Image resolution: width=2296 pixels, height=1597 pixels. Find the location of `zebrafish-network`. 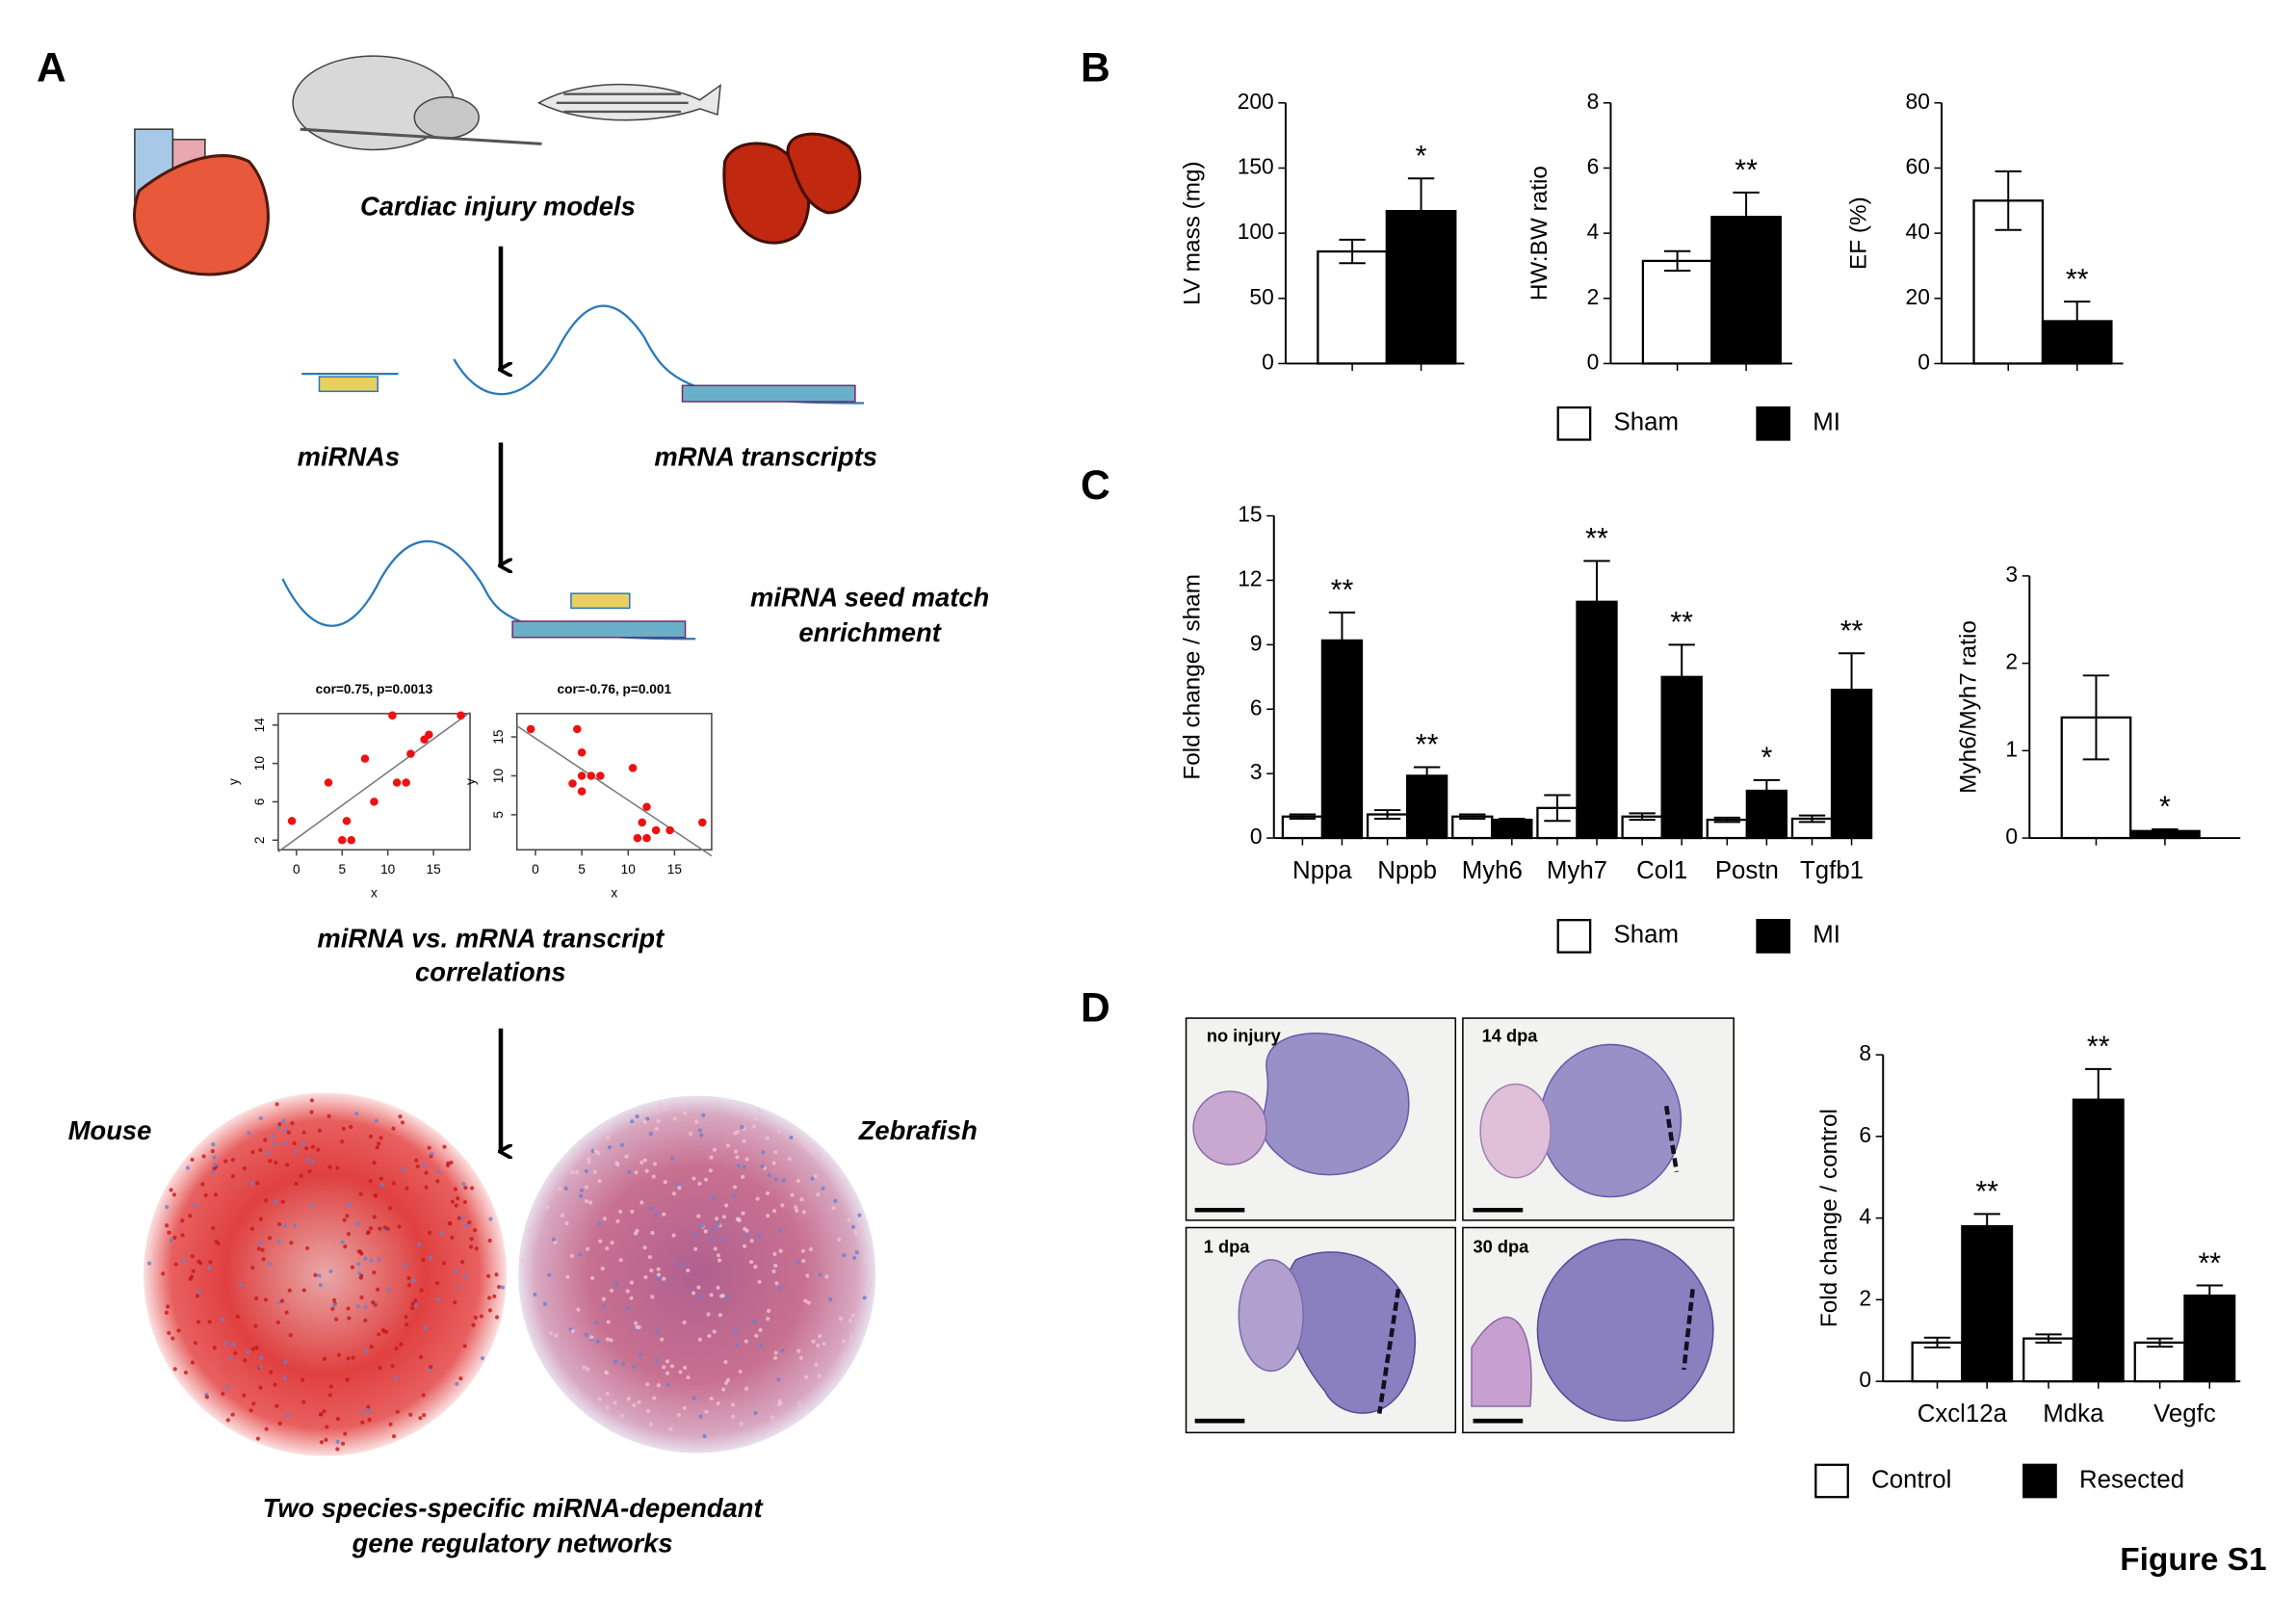

zebrafish-network is located at coordinates (697, 1274).